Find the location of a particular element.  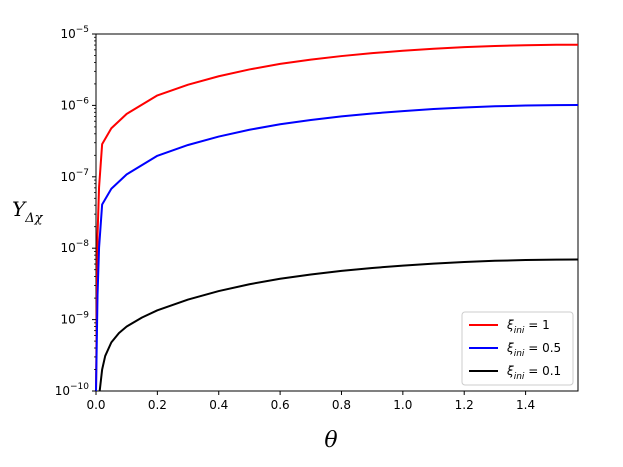

x-tick-label: 0.4 is located at coordinates (218, 405).